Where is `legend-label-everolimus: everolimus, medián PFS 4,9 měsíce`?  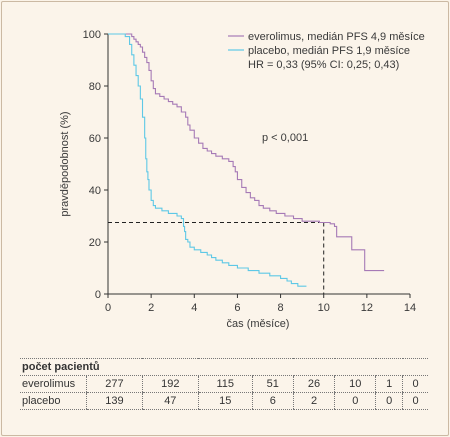
legend-label-everolimus: everolimus, medián PFS 4,9 měsíce is located at coordinates (336, 37).